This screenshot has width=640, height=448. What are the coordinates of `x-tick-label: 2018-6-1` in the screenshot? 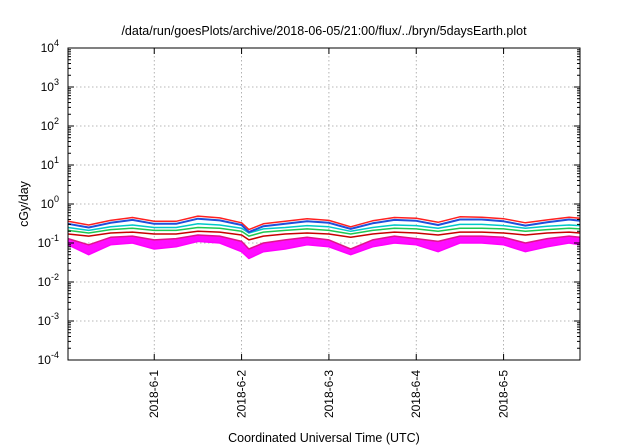 It's located at (154, 394).